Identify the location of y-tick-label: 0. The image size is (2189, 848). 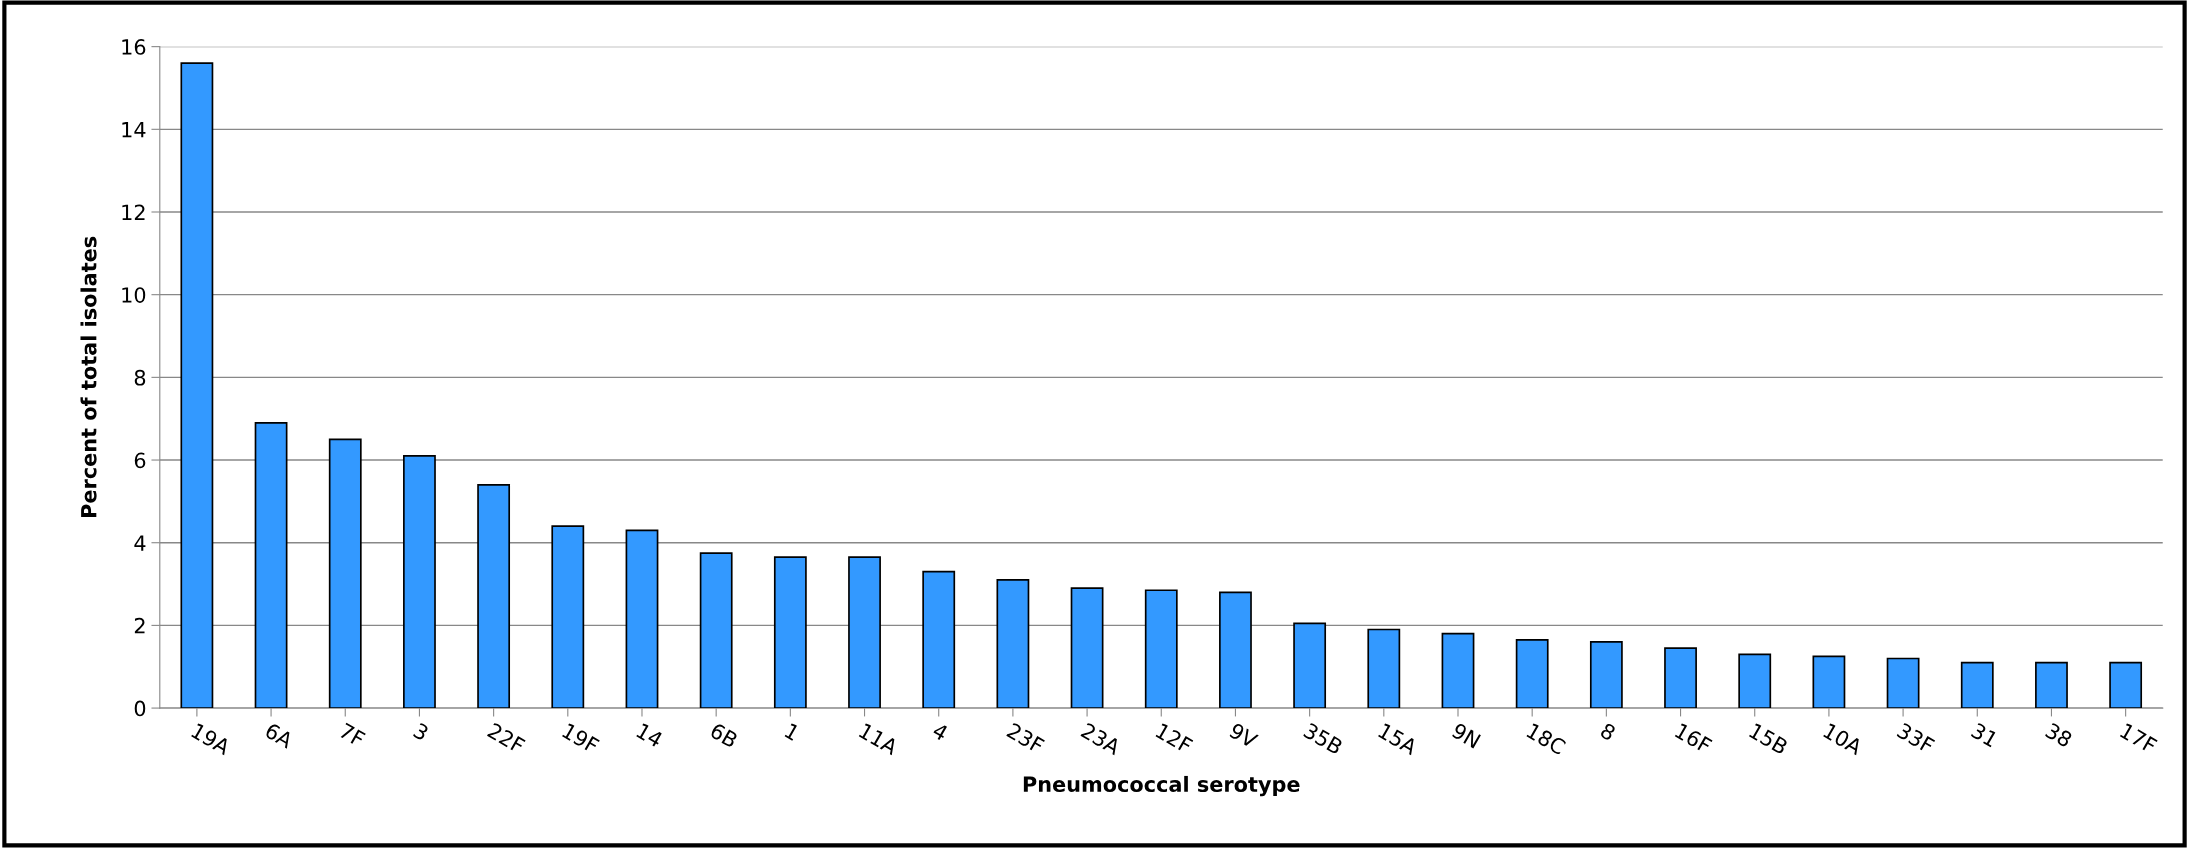
(140, 708).